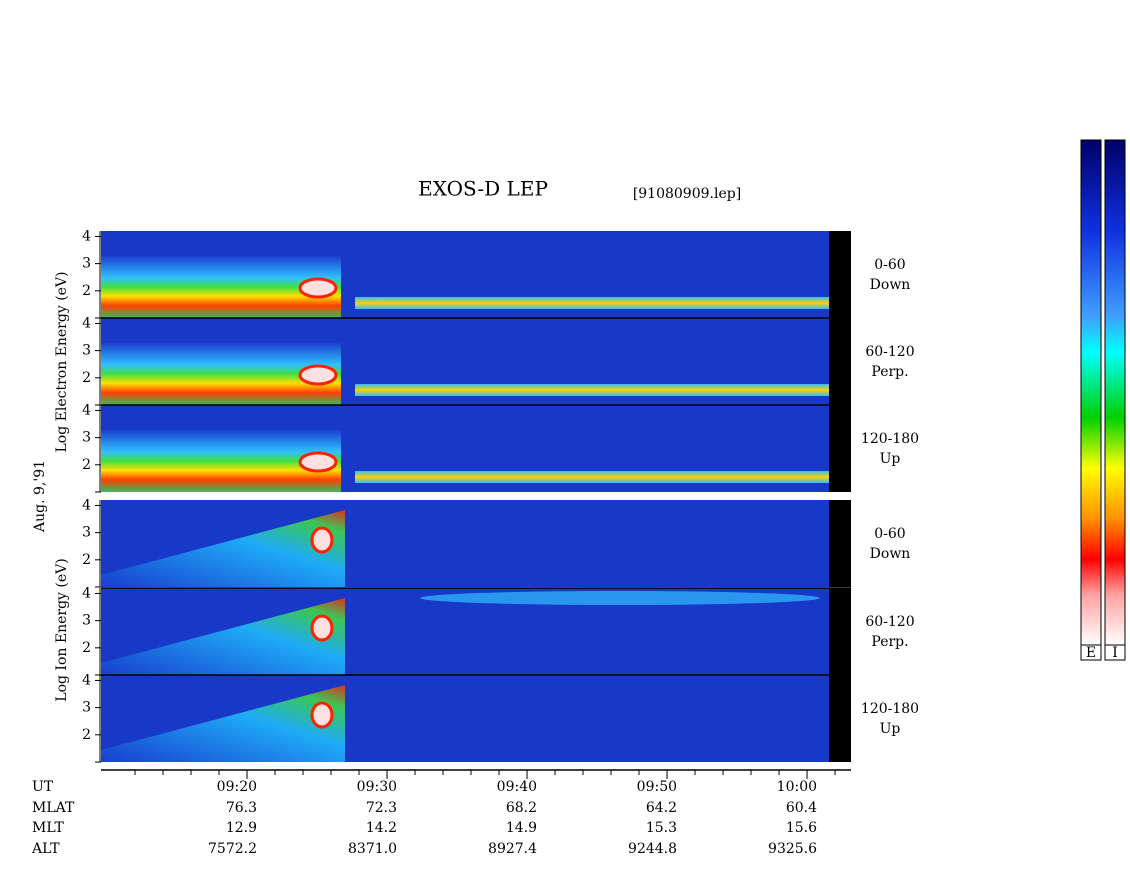  Describe the element at coordinates (792, 849) in the screenshot. I see `ephemeris-value: 9325.6` at that location.